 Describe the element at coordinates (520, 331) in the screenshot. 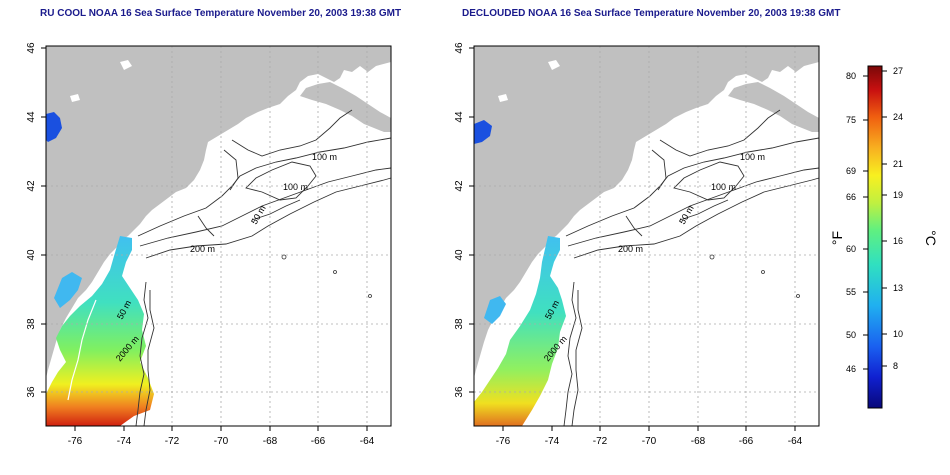

I see `right-sst-shelf-water` at that location.